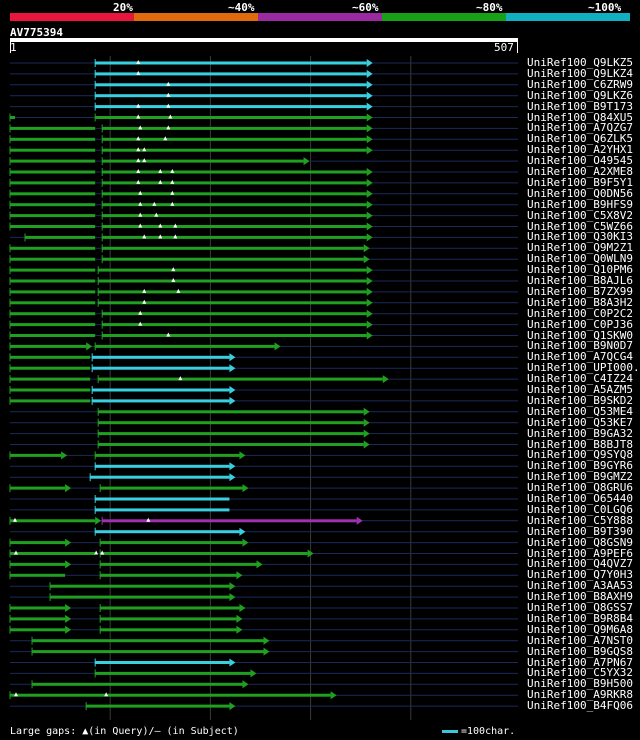 The width and height of the screenshot is (640, 740). What do you see at coordinates (583, 368) in the screenshot?
I see `hit-label: UniRef100_UPI000..` at bounding box center [583, 368].